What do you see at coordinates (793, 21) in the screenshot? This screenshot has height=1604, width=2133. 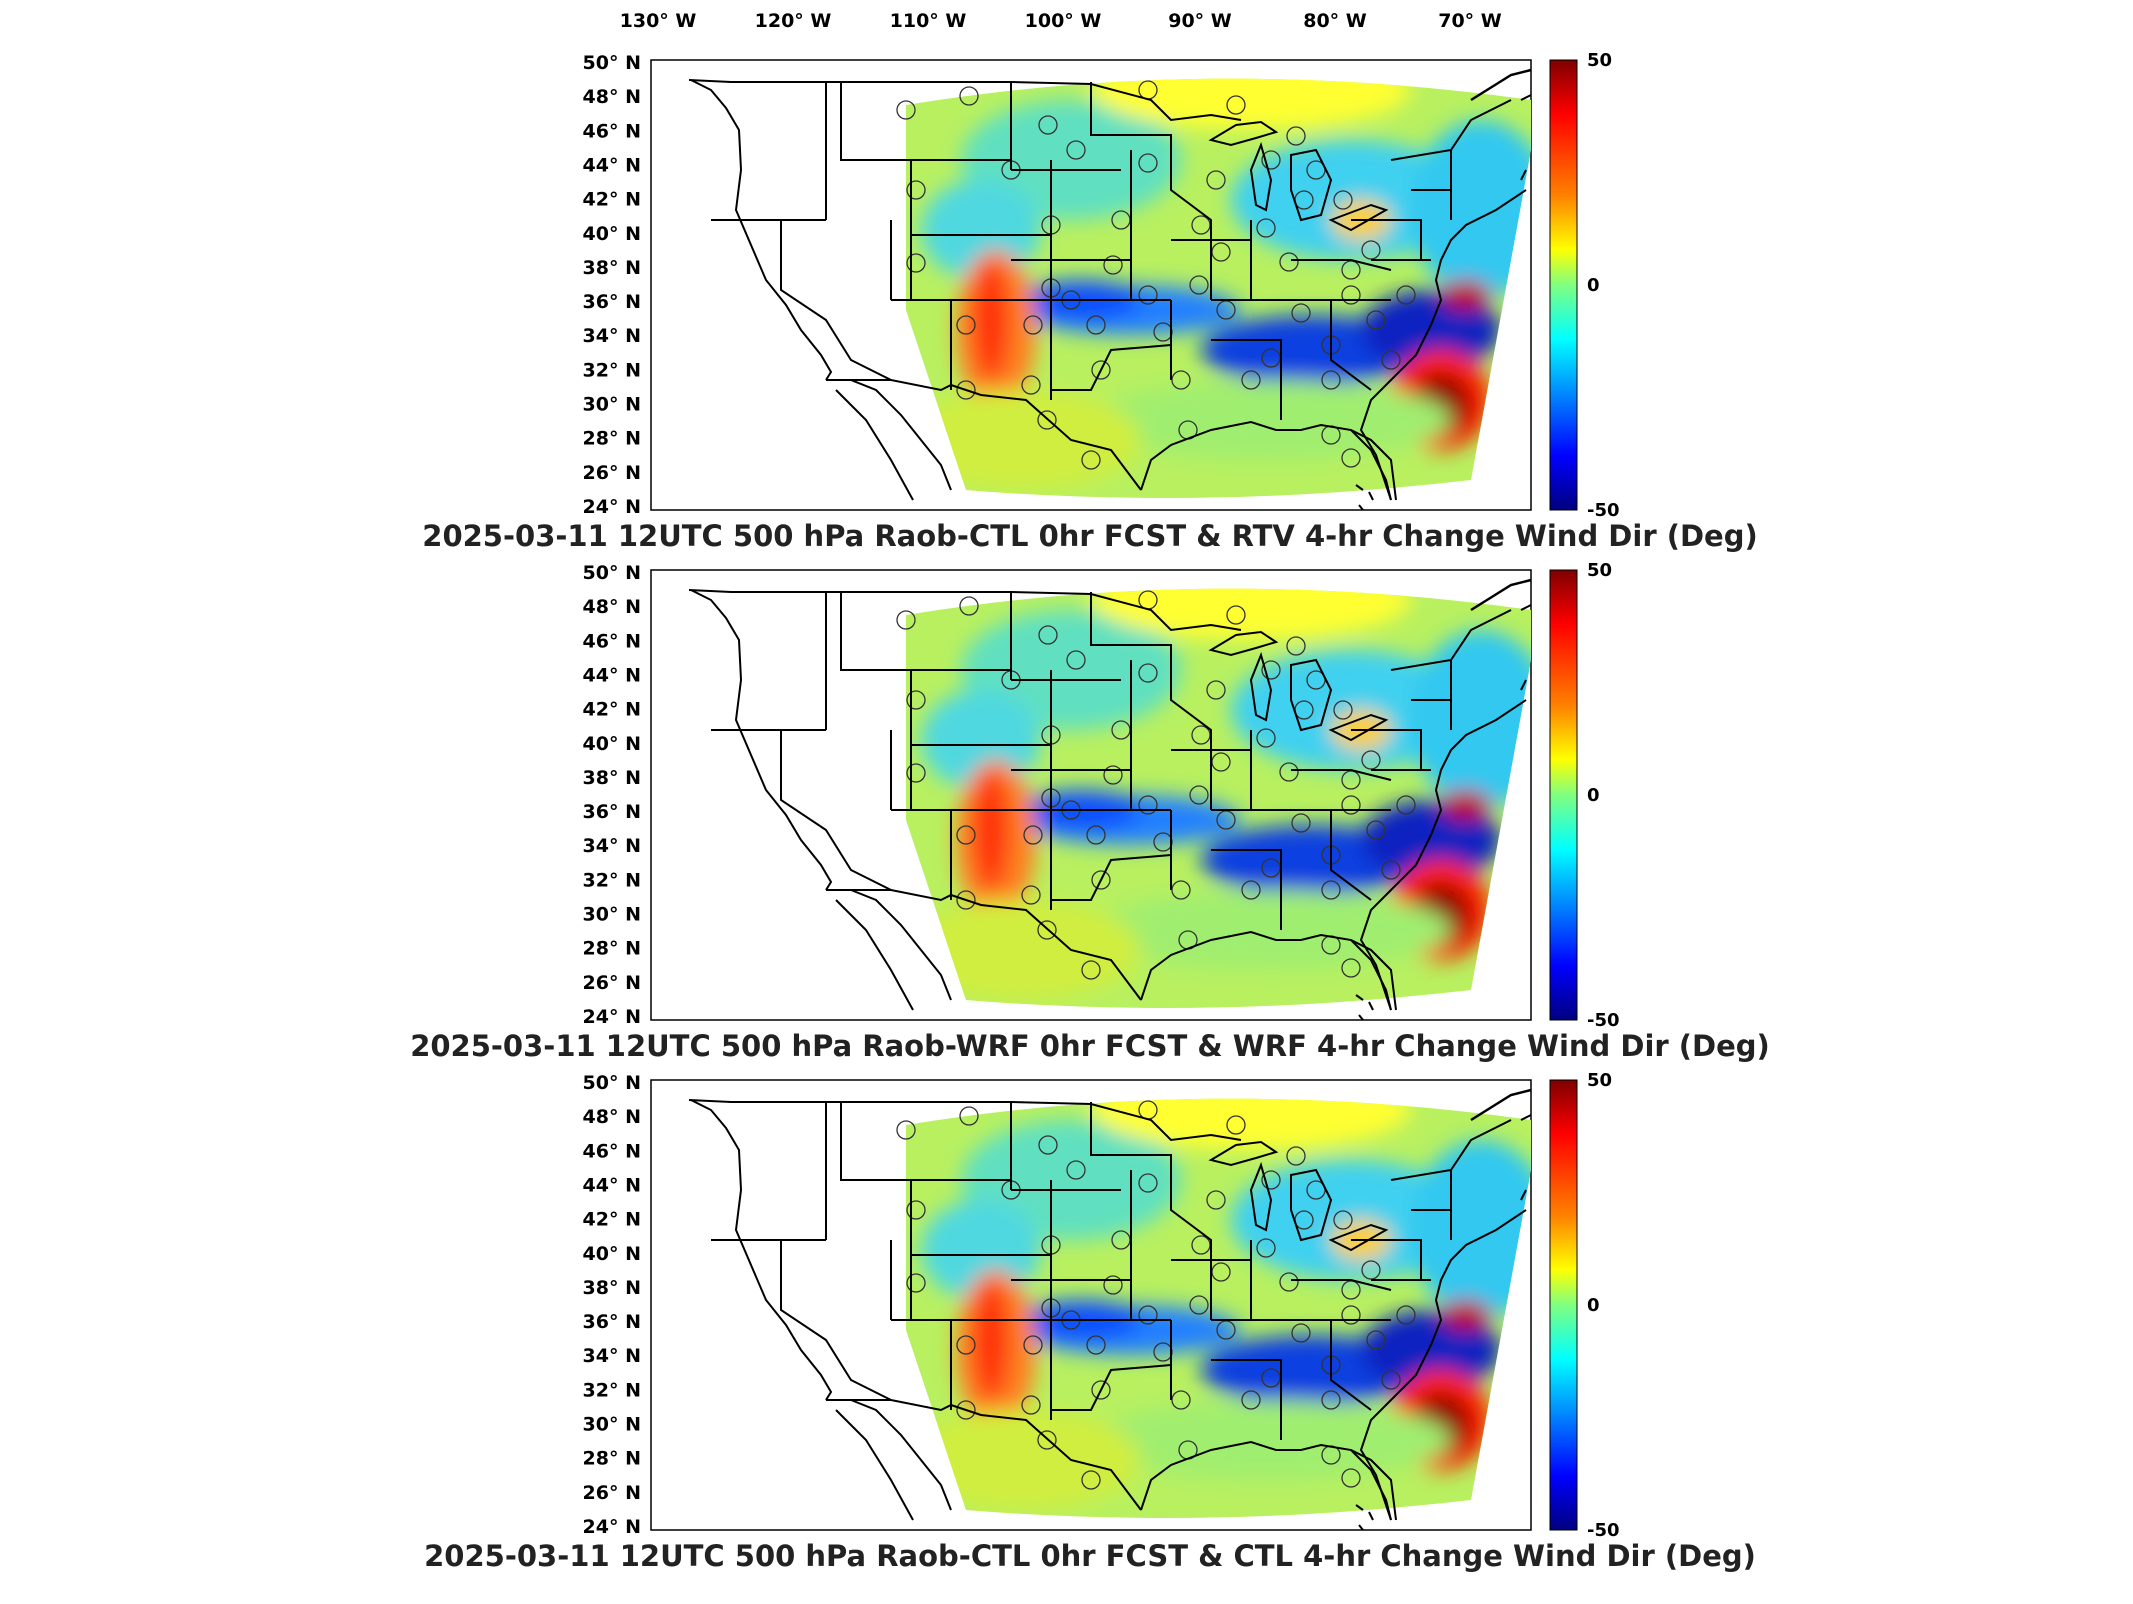 I see `lon-tick-label: 120° W` at bounding box center [793, 21].